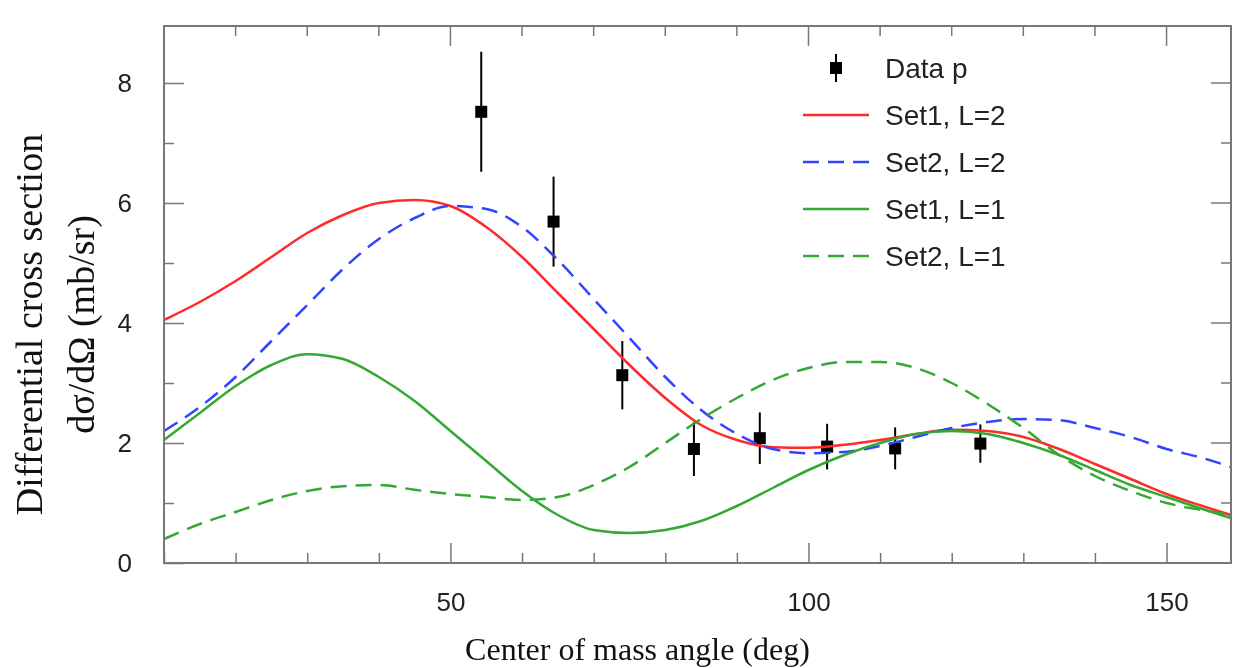 Image resolution: width=1246 pixels, height=668 pixels. What do you see at coordinates (945, 256) in the screenshot?
I see `legend-label: Set2, L=1` at bounding box center [945, 256].